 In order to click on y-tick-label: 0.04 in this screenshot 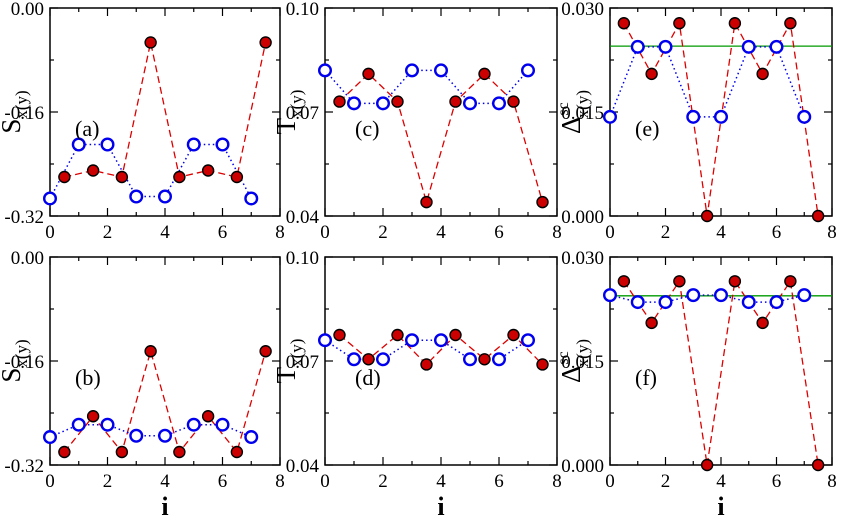, I will do `click(303, 217)`.